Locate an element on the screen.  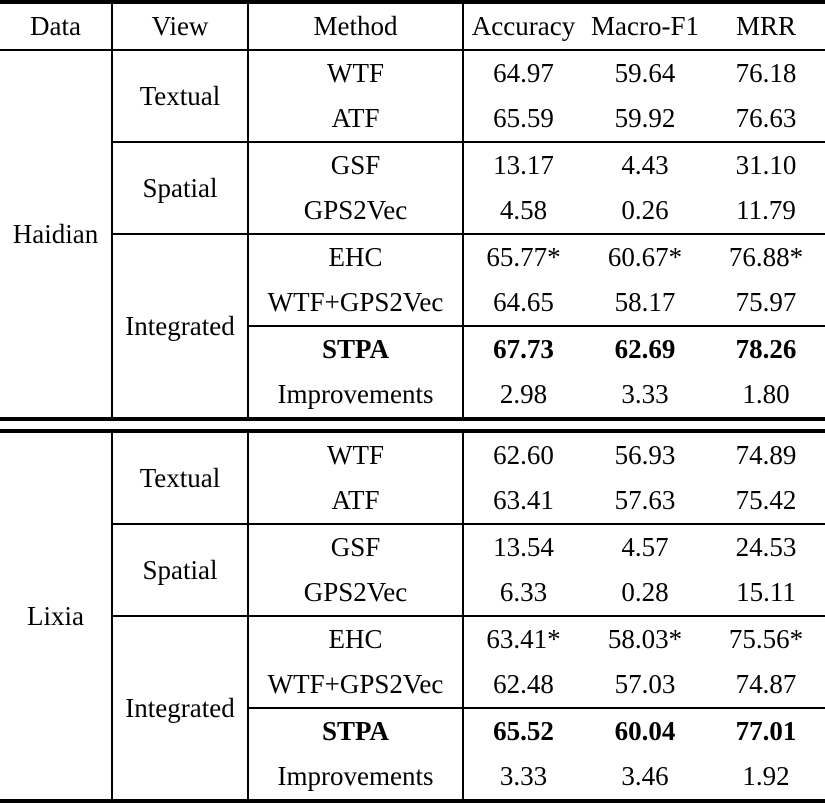
macro-f1-cell: 59.92 is located at coordinates (645, 119).